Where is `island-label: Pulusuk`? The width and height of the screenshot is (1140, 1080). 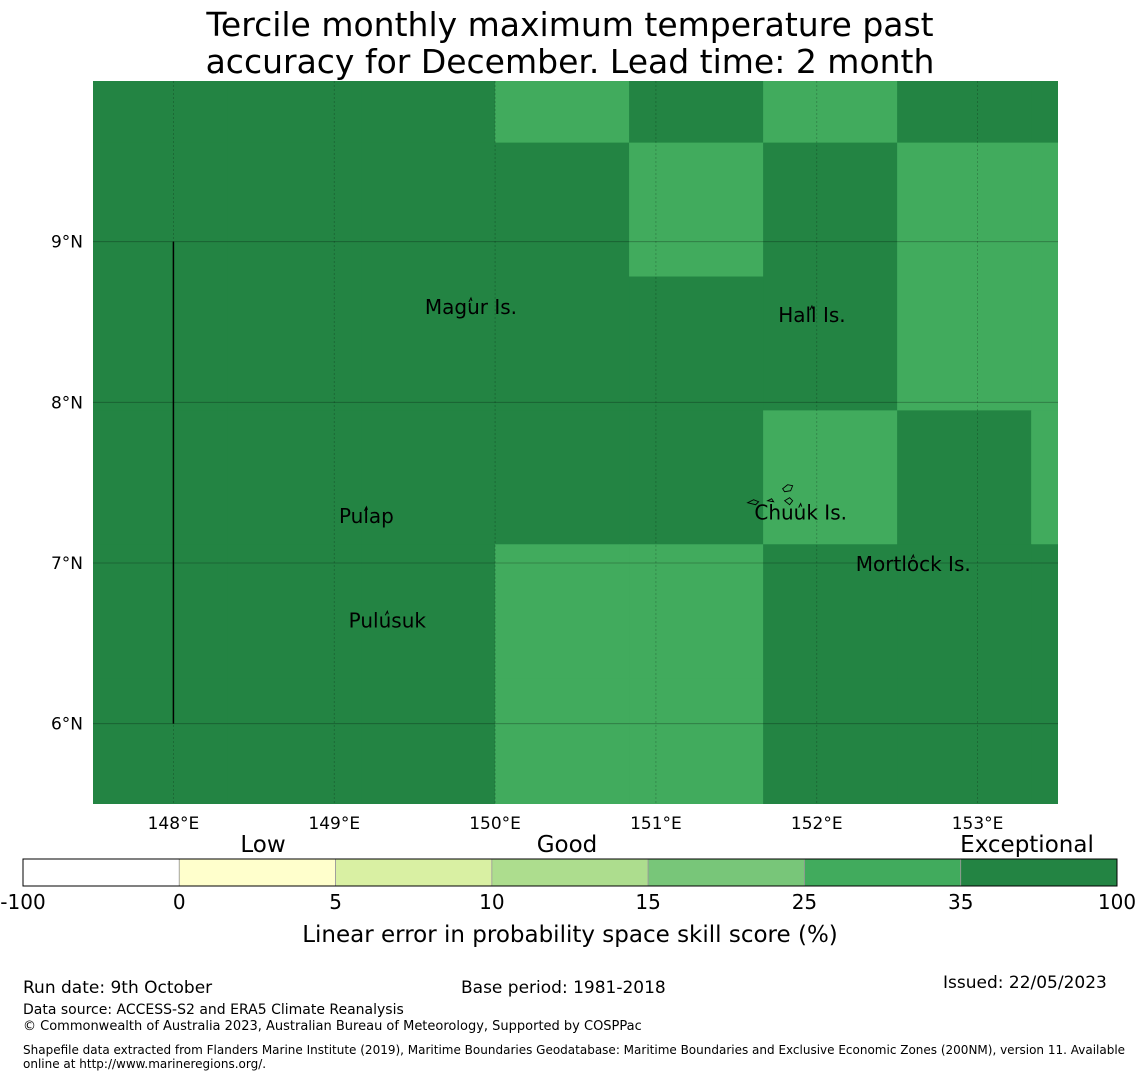 island-label: Pulusuk is located at coordinates (388, 620).